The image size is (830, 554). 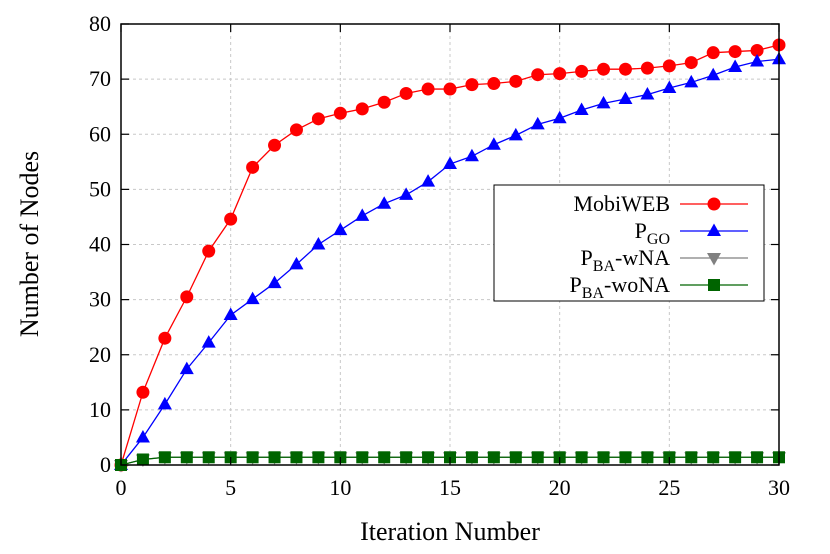 What do you see at coordinates (669, 487) in the screenshot?
I see `x-tick-label: 25` at bounding box center [669, 487].